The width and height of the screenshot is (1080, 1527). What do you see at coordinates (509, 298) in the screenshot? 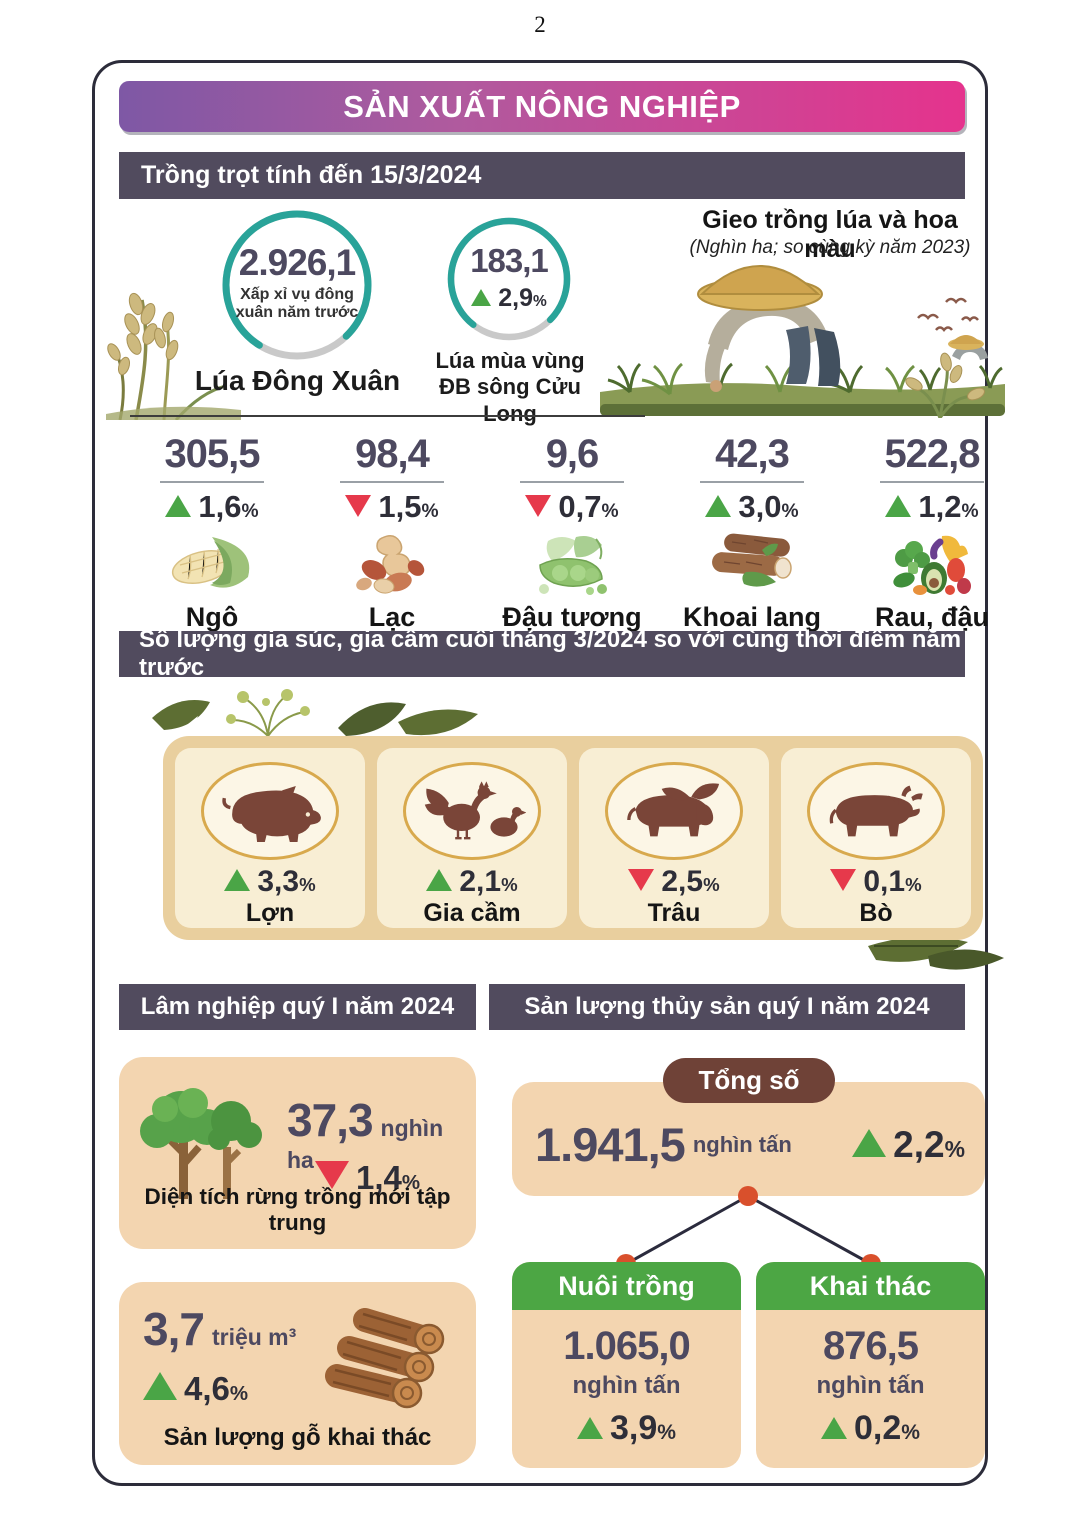
I see `rice-change: 2,9%` at bounding box center [509, 298].